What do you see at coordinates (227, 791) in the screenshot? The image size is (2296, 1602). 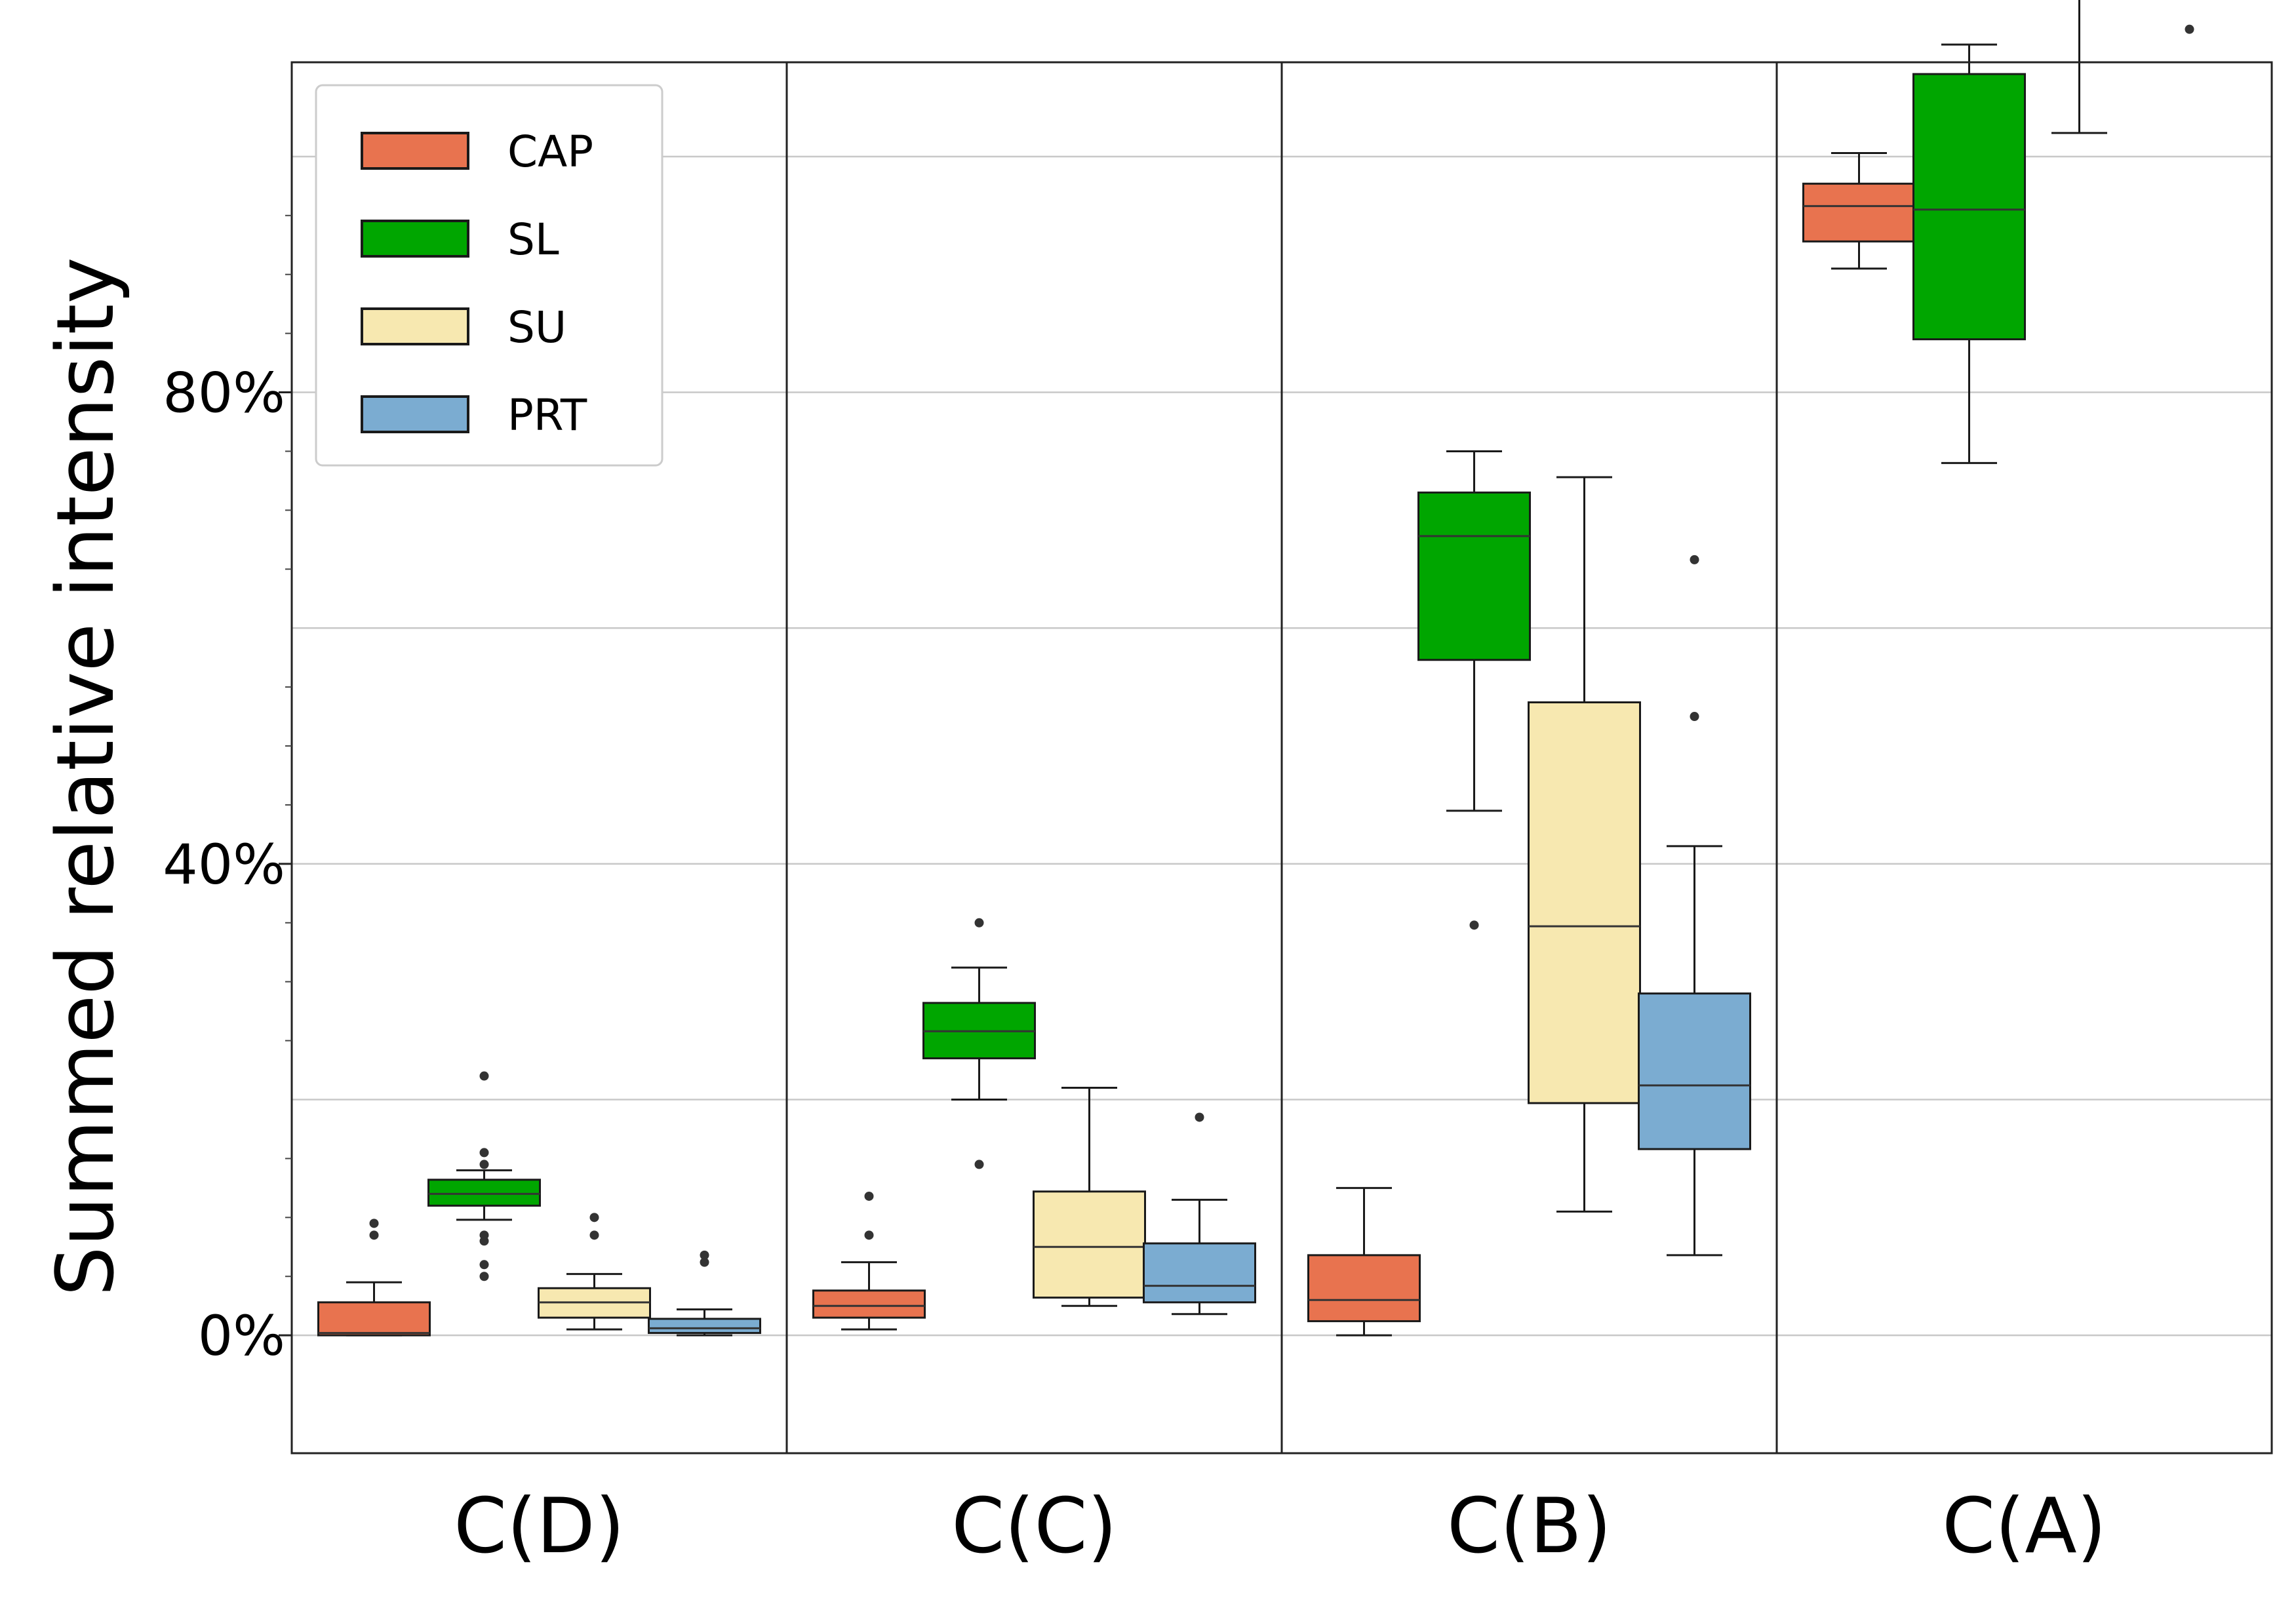 I see `y-axis-ticks: 0% 40% 80%` at bounding box center [227, 791].